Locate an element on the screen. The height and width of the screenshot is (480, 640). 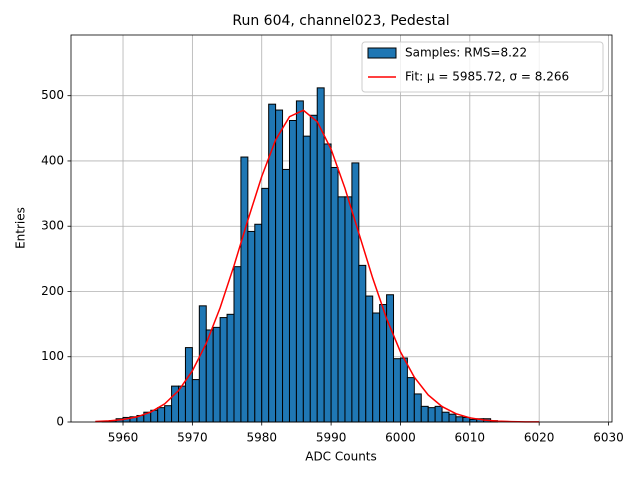
legend-swatch is located at coordinates (382, 53).